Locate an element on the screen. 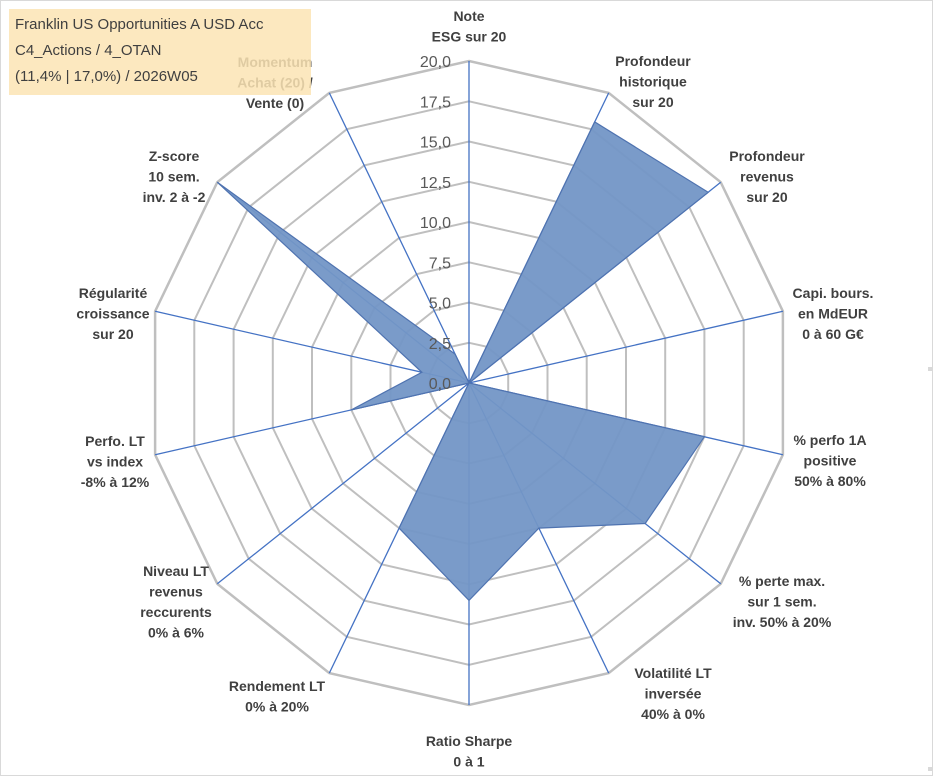 This screenshot has width=933, height=776. axis-label-line: Note is located at coordinates (468, 16).